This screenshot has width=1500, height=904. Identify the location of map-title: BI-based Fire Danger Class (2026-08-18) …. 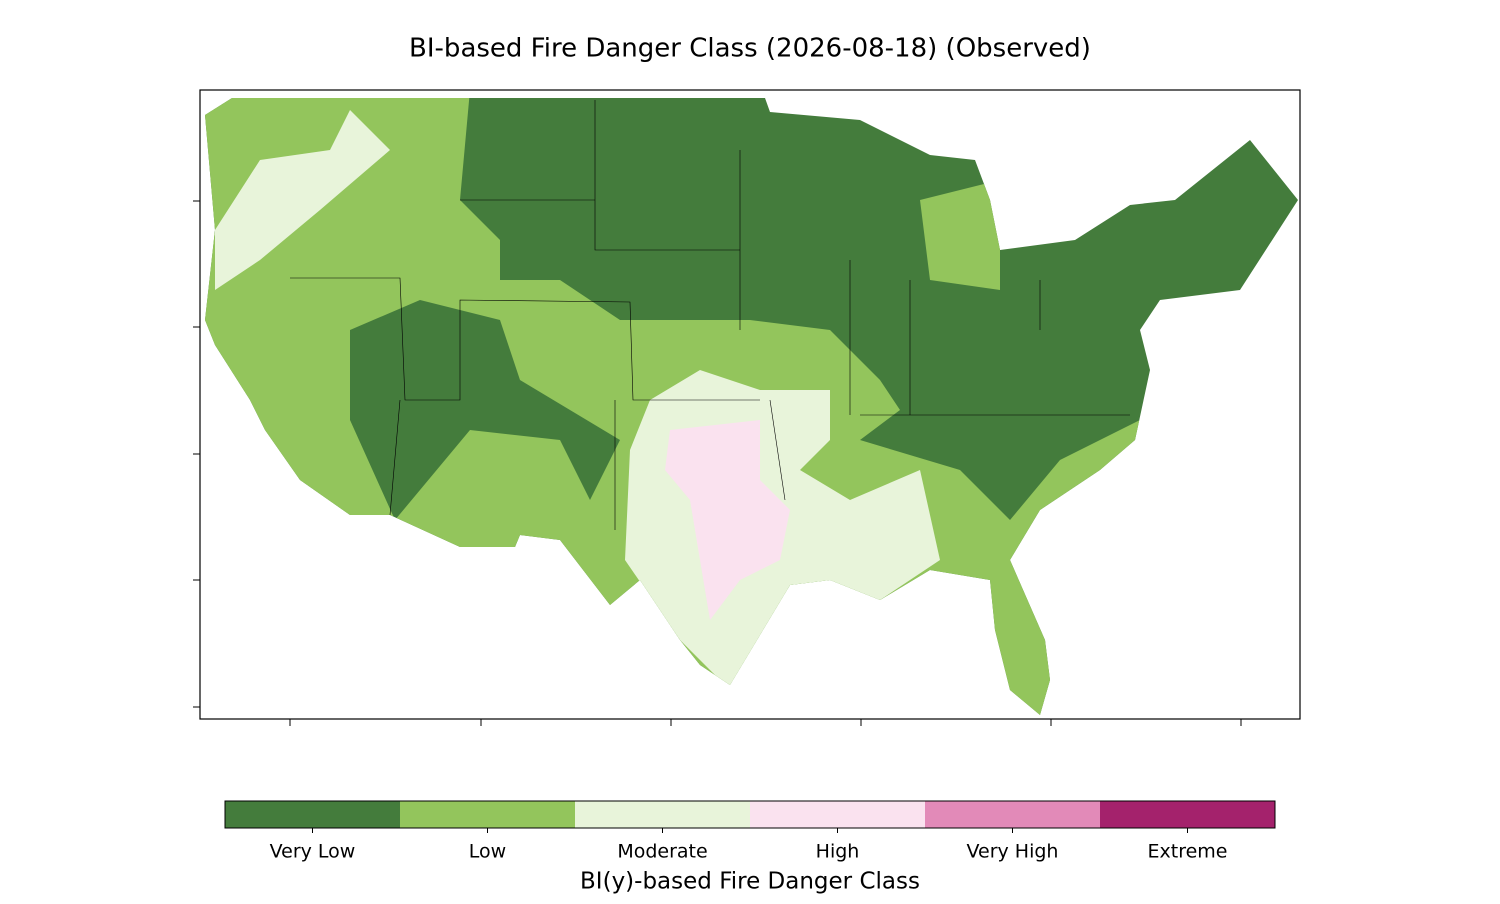
(750, 49).